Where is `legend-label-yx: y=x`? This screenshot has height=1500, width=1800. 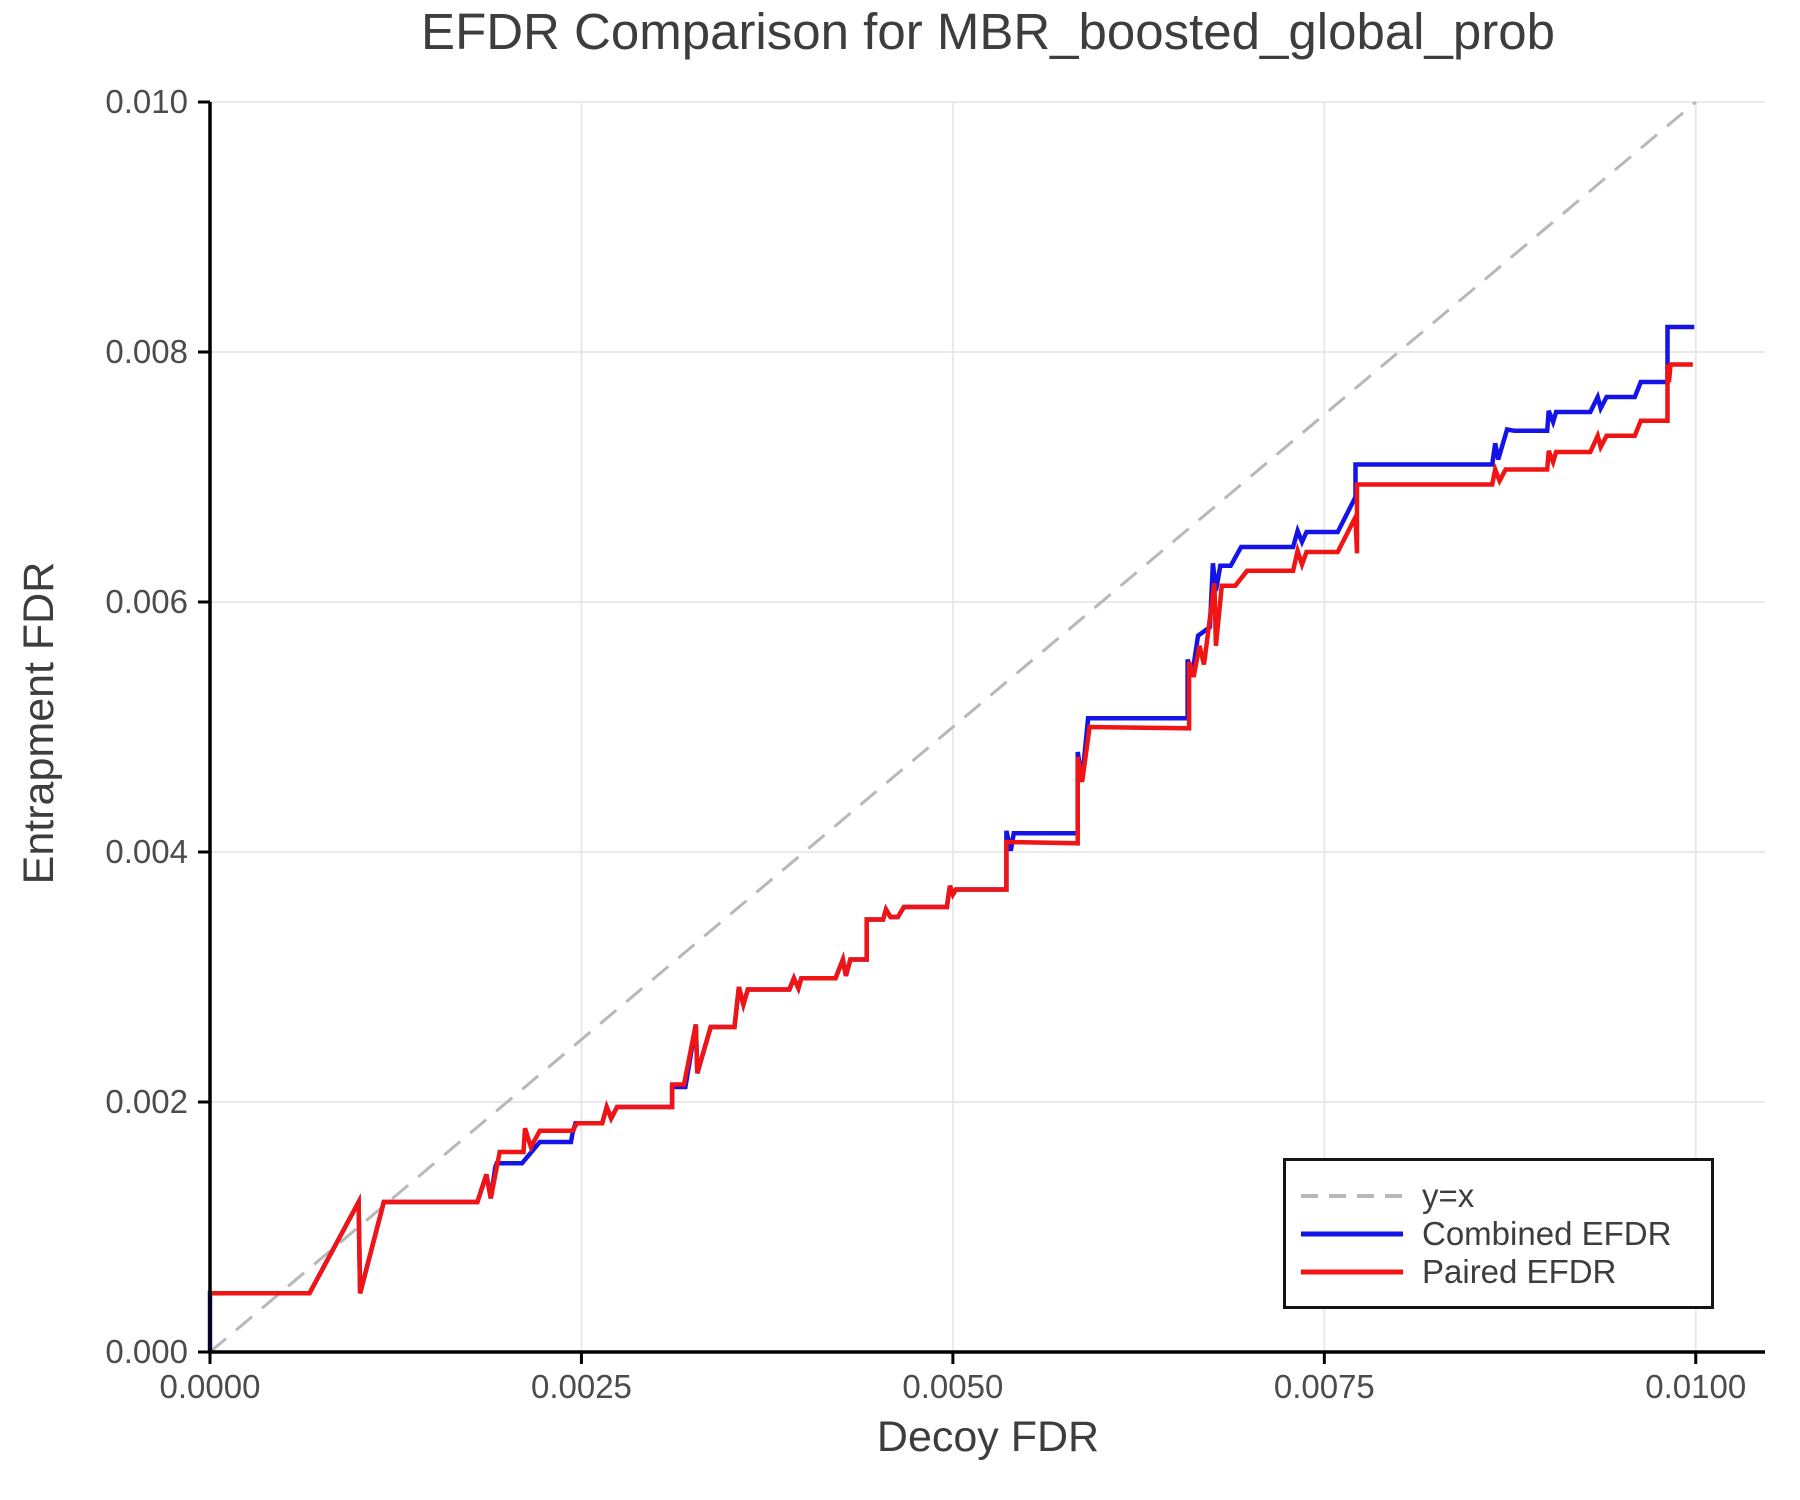 legend-label-yx: y=x is located at coordinates (1448, 1195).